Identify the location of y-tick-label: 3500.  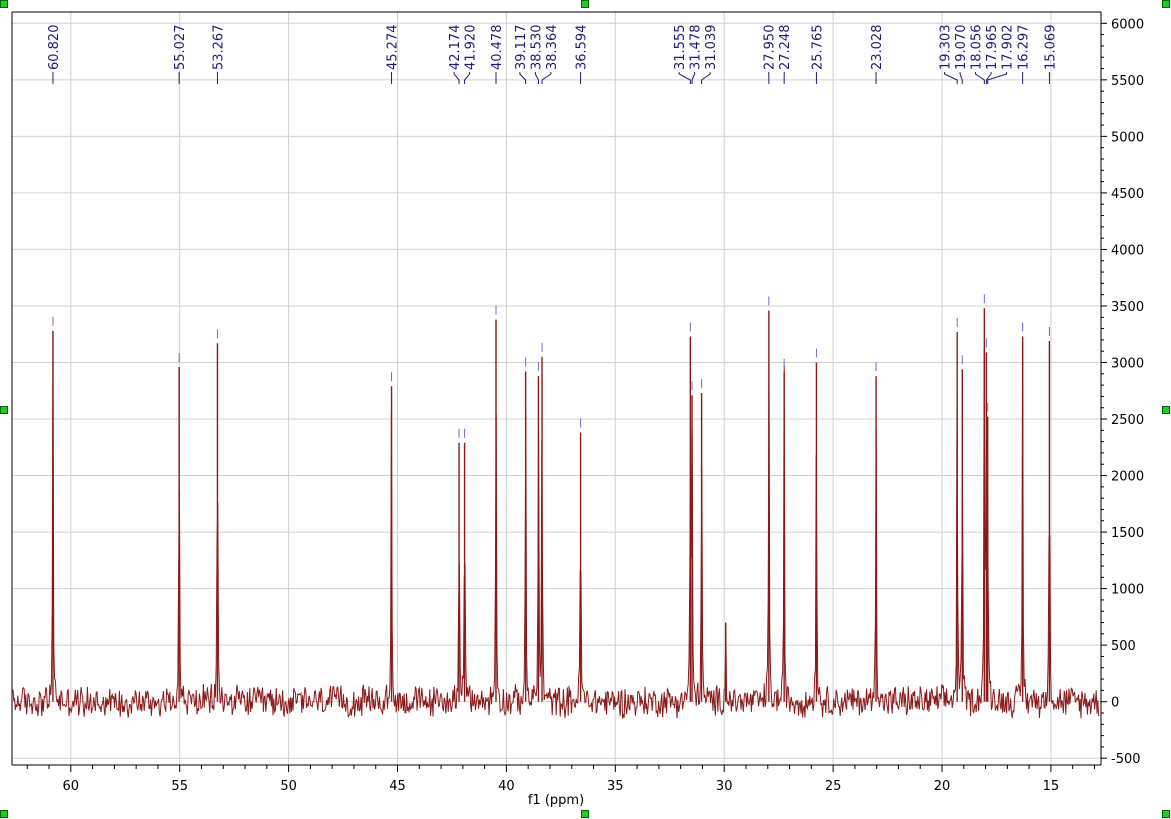
(1127, 307).